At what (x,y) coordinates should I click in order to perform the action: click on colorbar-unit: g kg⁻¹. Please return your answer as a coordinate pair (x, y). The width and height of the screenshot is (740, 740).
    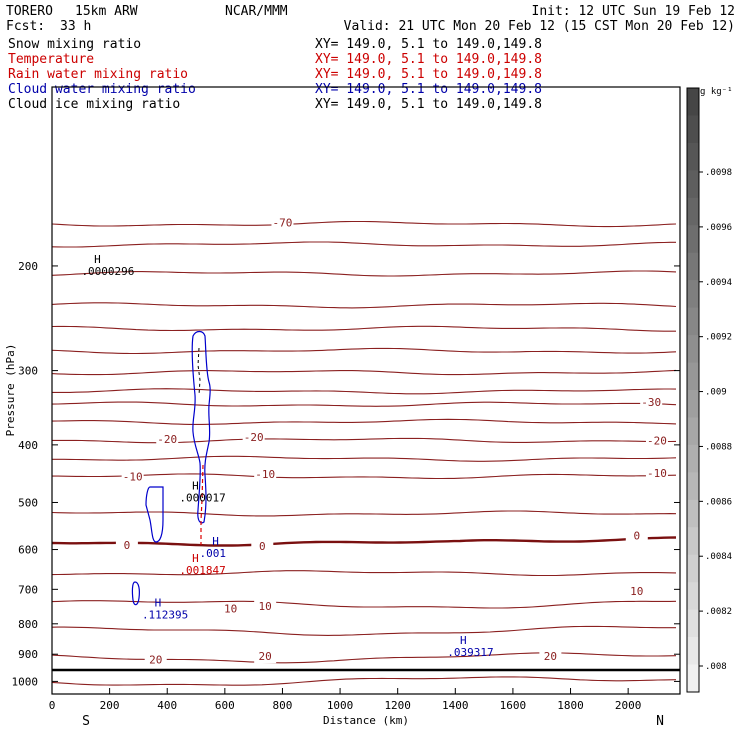
    Looking at the image, I should click on (716, 92).